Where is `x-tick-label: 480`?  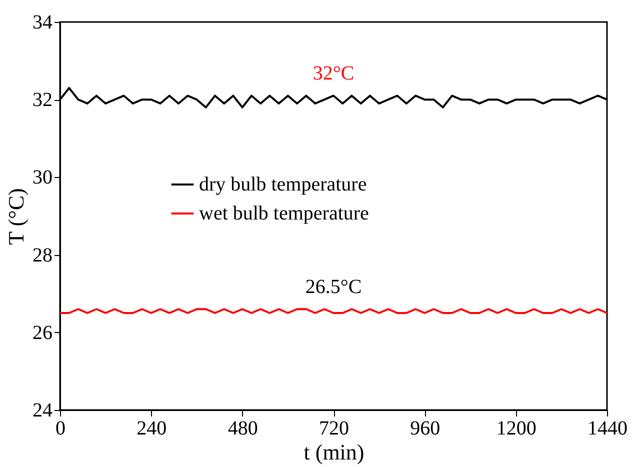 x-tick-label: 480 is located at coordinates (243, 429).